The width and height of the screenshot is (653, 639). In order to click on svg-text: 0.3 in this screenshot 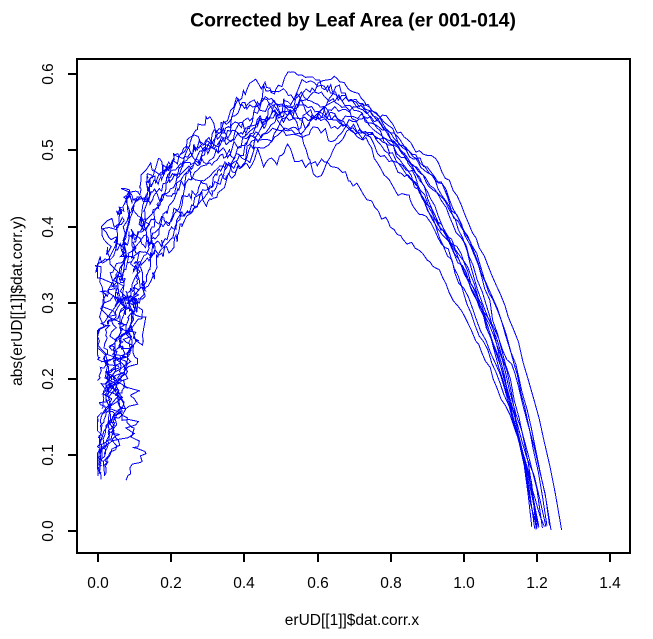, I will do `click(48, 303)`.